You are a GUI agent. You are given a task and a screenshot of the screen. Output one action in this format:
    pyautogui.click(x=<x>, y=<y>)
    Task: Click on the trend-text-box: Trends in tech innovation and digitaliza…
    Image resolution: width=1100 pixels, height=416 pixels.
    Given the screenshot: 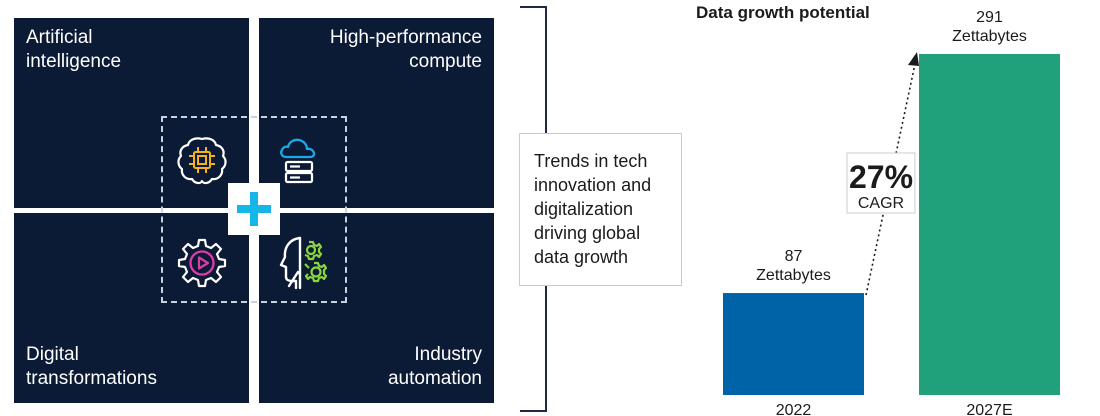 What is the action you would take?
    pyautogui.click(x=600, y=209)
    